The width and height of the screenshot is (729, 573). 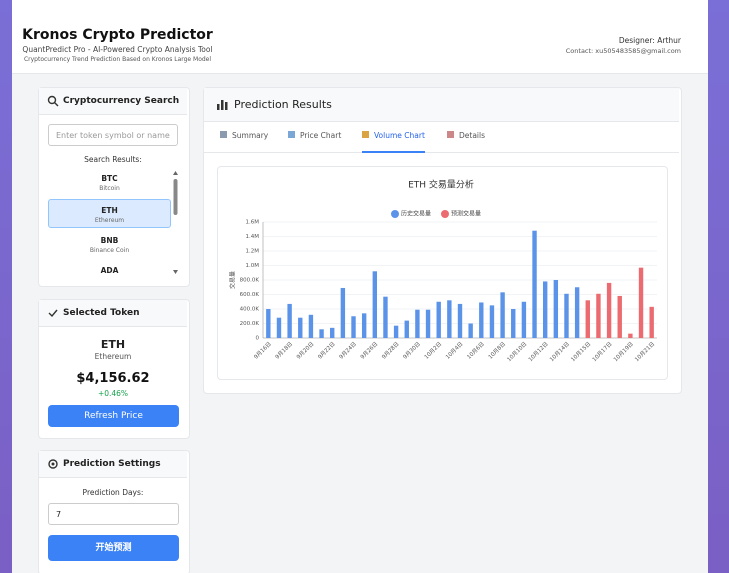 I want to click on y-tick-label: 1.4M, so click(x=253, y=237).